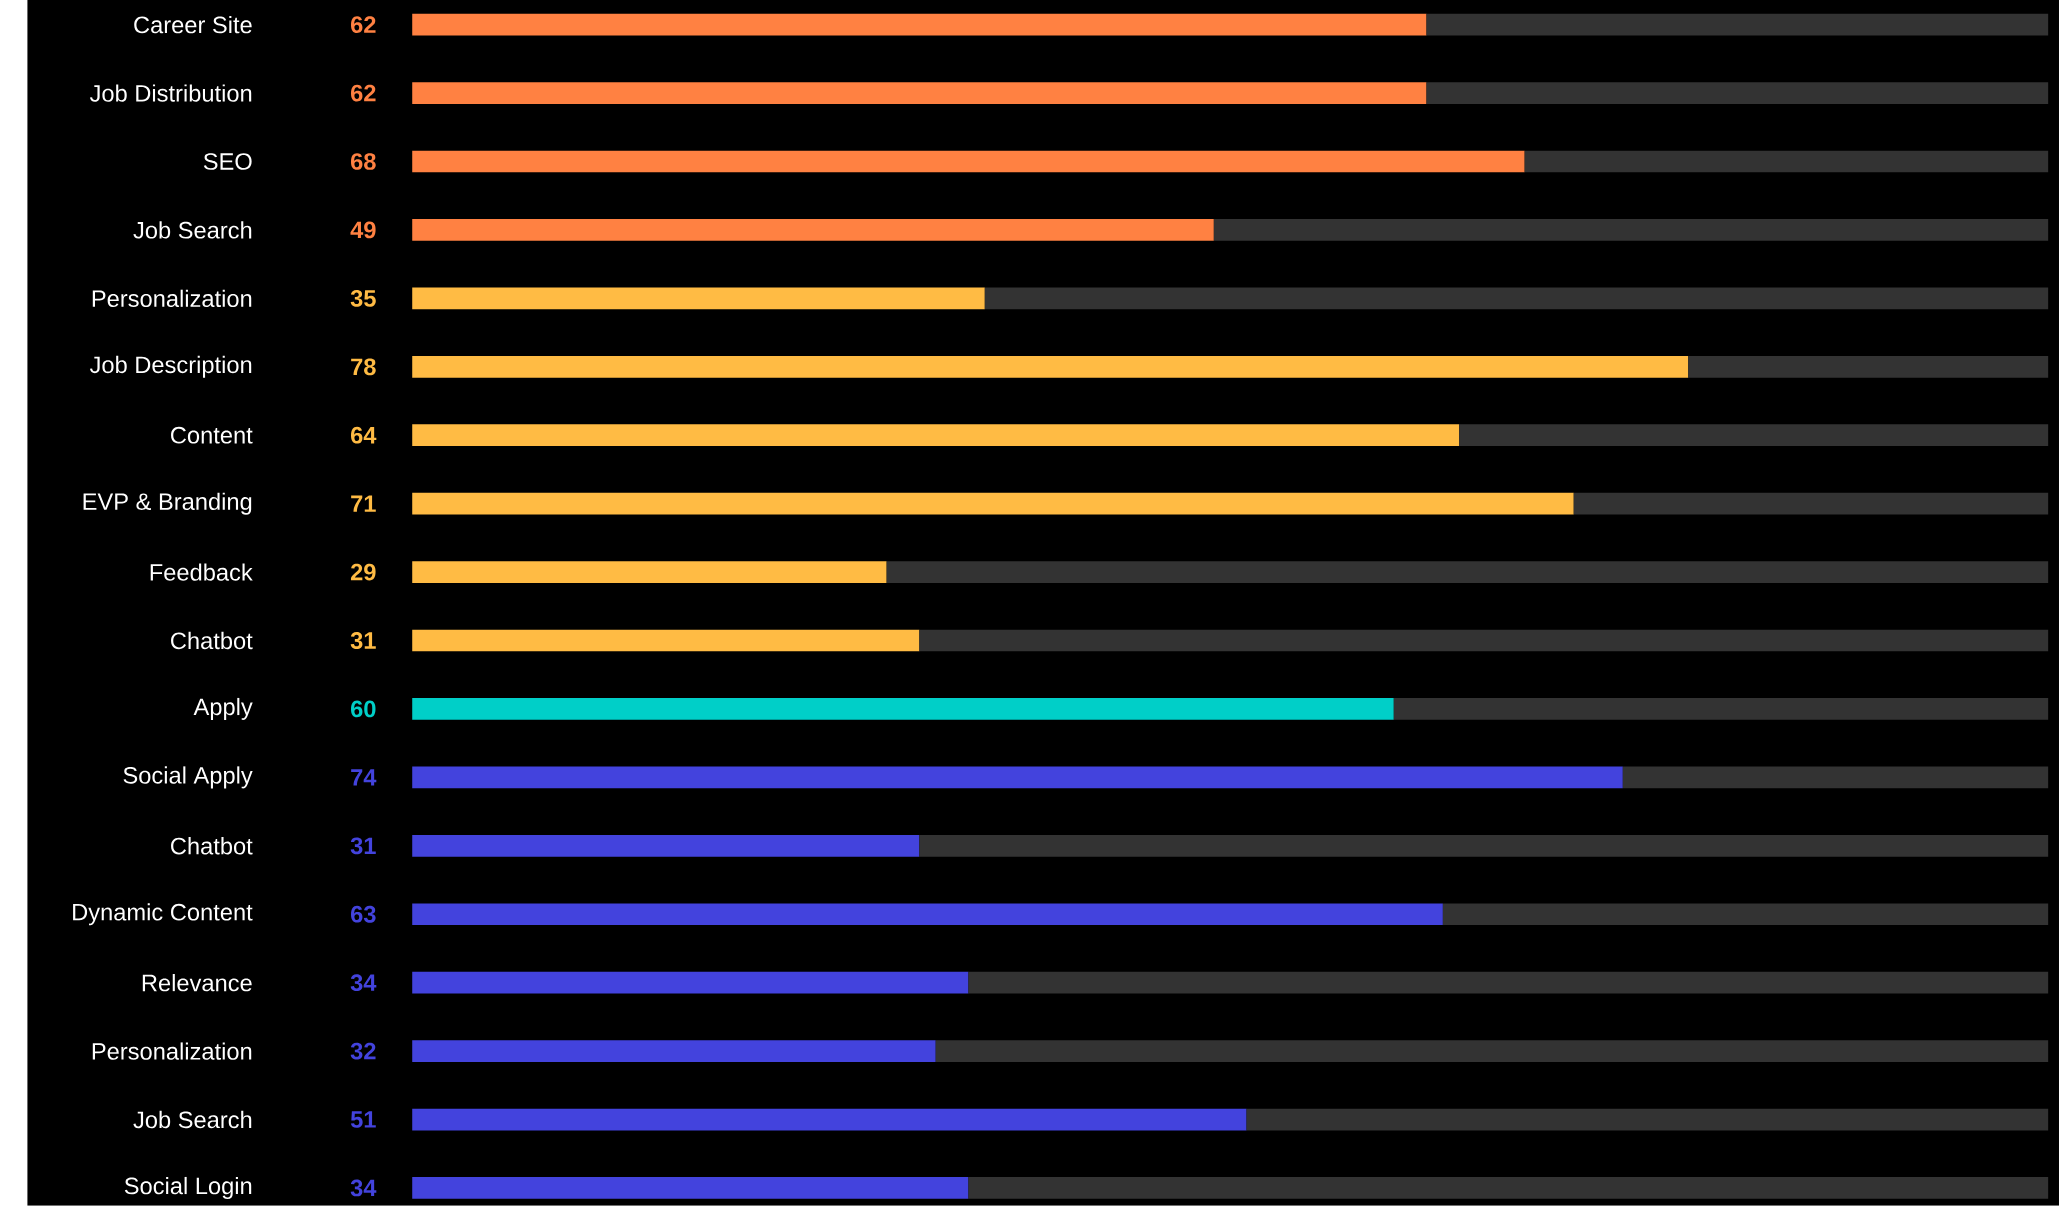 This screenshot has height=1206, width=2059. What do you see at coordinates (167, 503) in the screenshot?
I see `y-tick-label: EVP & Branding` at bounding box center [167, 503].